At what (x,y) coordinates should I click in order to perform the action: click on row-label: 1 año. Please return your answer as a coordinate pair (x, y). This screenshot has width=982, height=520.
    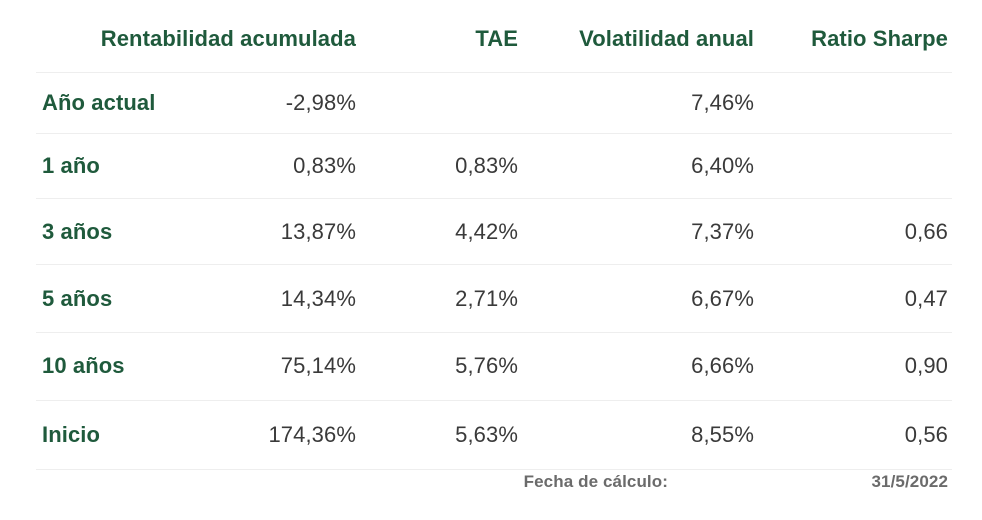
    Looking at the image, I should click on (71, 165).